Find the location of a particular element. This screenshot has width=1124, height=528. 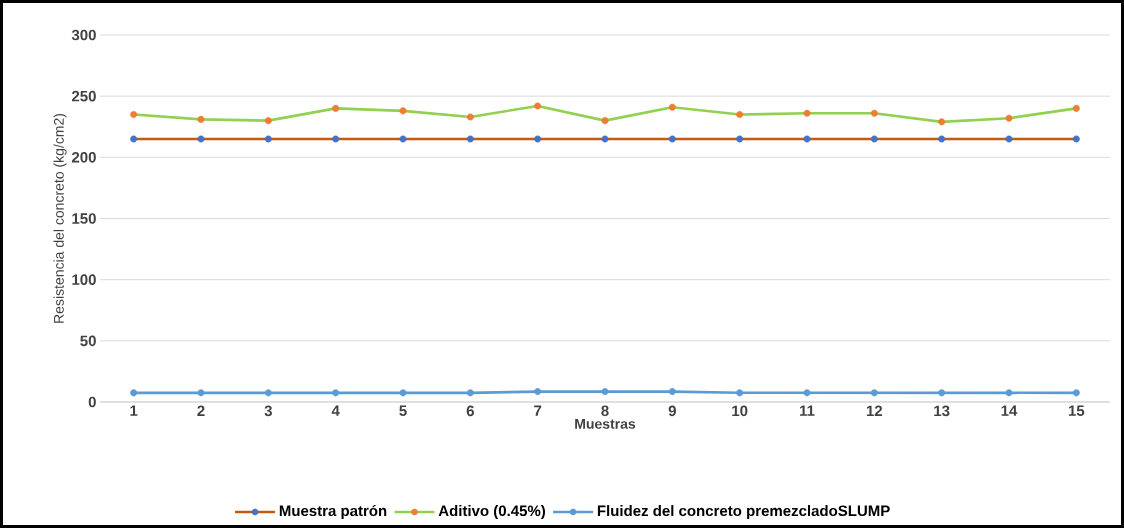

x-tick-label: 5 is located at coordinates (403, 410).